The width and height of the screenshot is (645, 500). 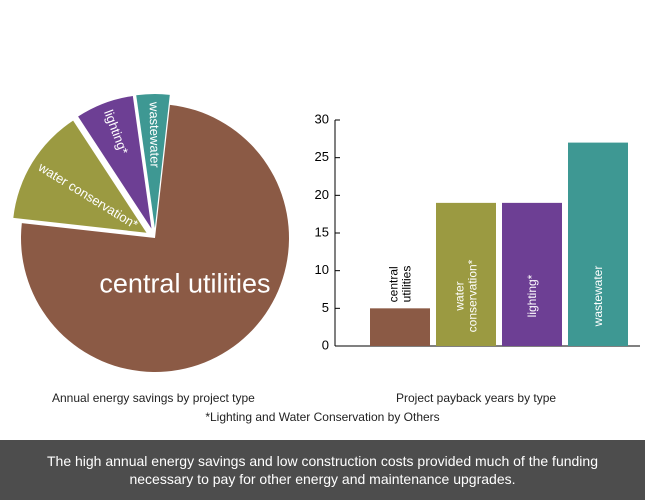 I want to click on pie-chart-title: Annual energy savings by project type, so click(x=153, y=398).